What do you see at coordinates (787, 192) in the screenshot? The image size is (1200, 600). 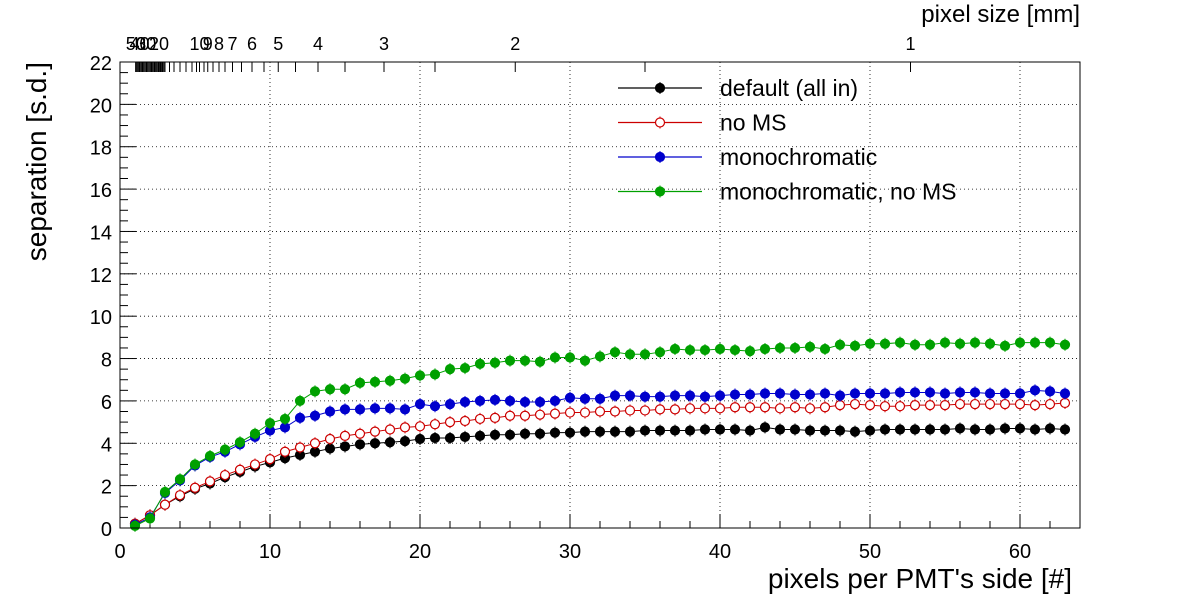 I see `legend-item: monochromatic, no MS` at bounding box center [787, 192].